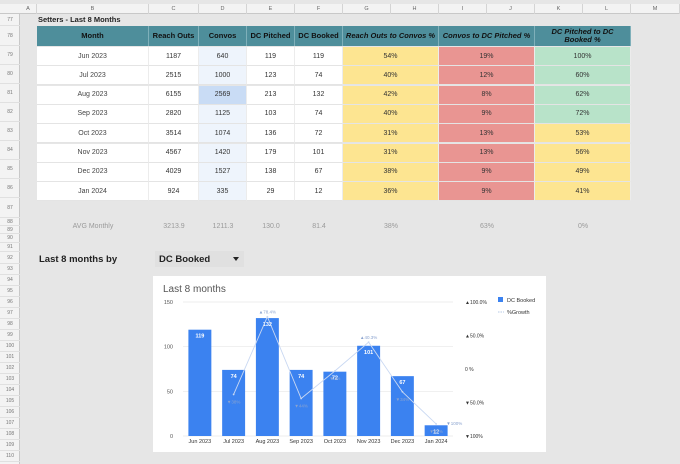 This screenshot has width=680, height=464. Describe the element at coordinates (10, 269) in the screenshot. I see `row-header-93: 93` at that location.